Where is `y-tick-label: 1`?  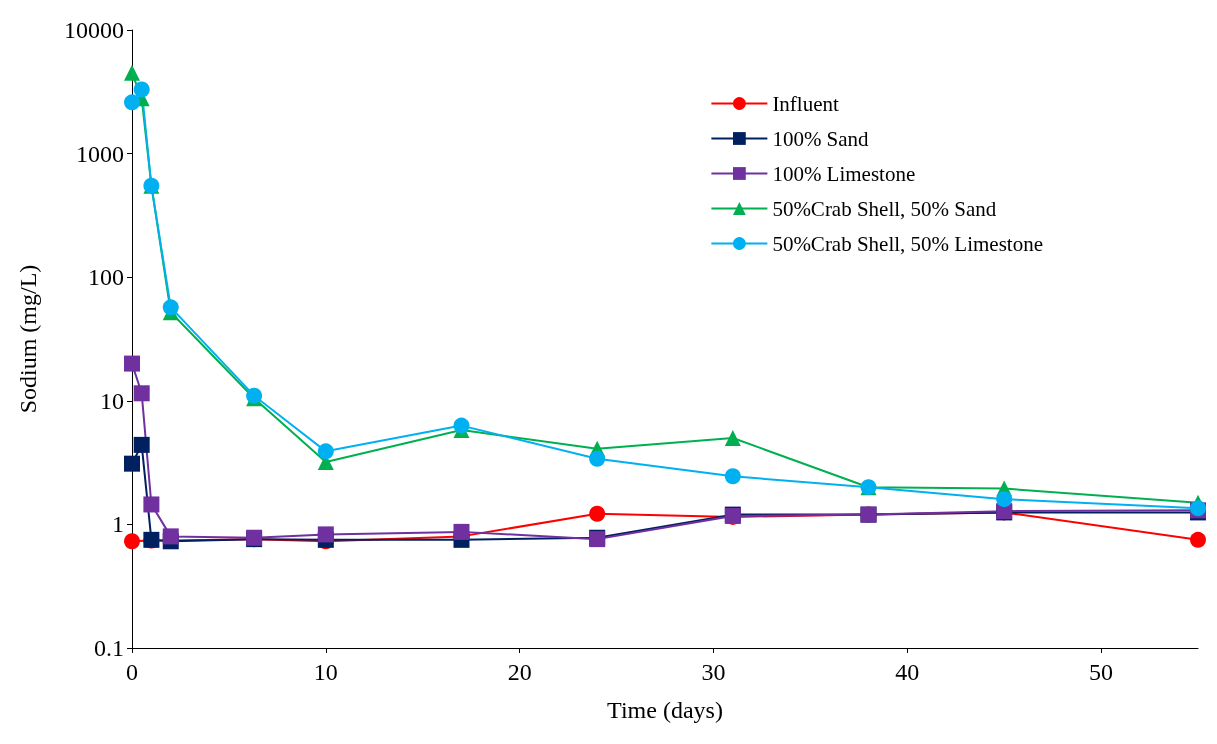 y-tick-label: 1 is located at coordinates (118, 524).